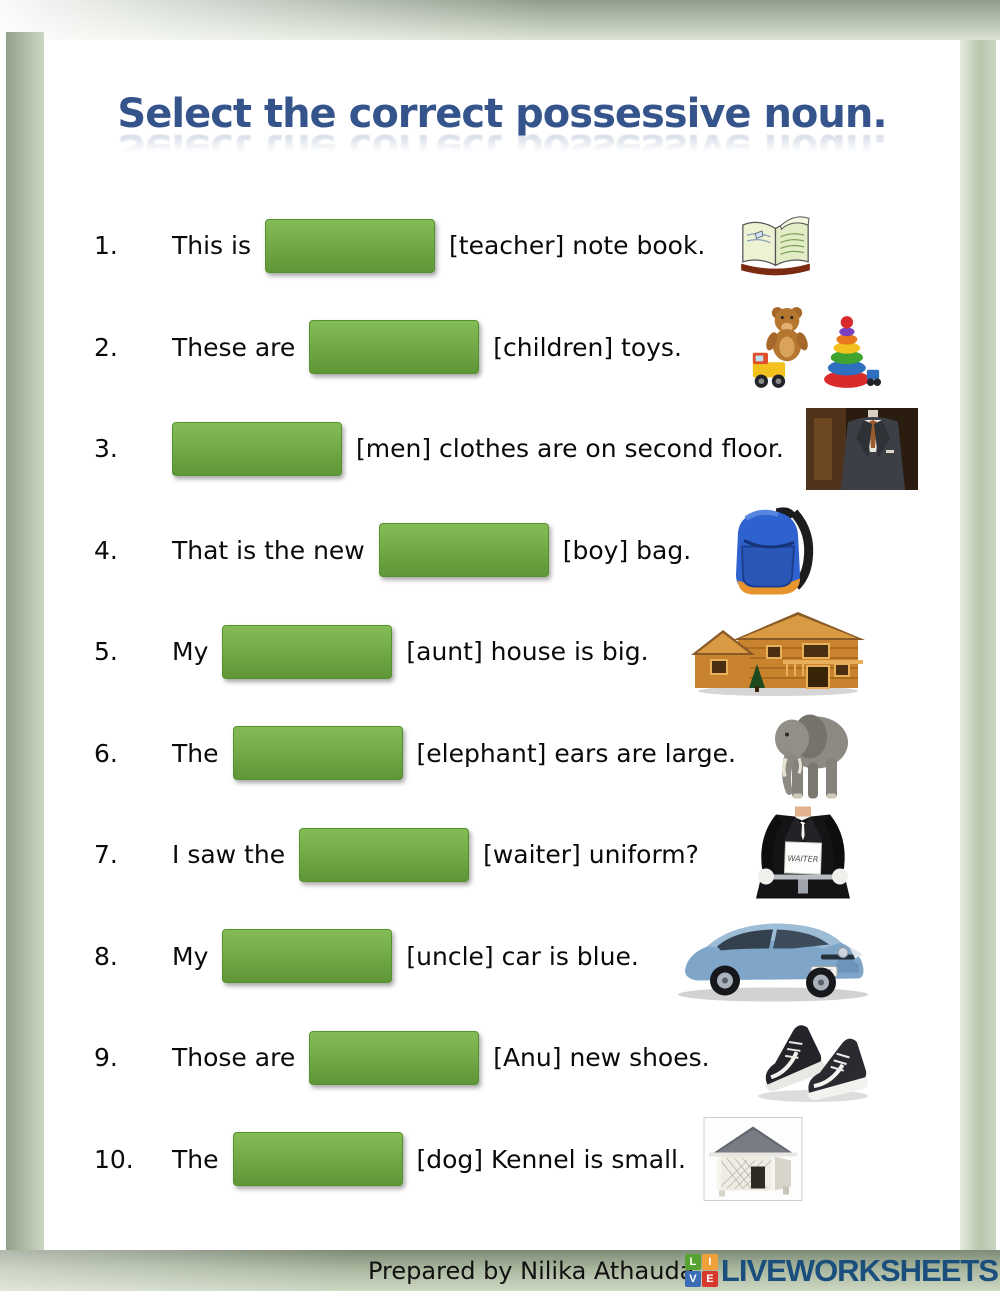 This screenshot has width=1000, height=1291. I want to click on question-number: 1., so click(106, 246).